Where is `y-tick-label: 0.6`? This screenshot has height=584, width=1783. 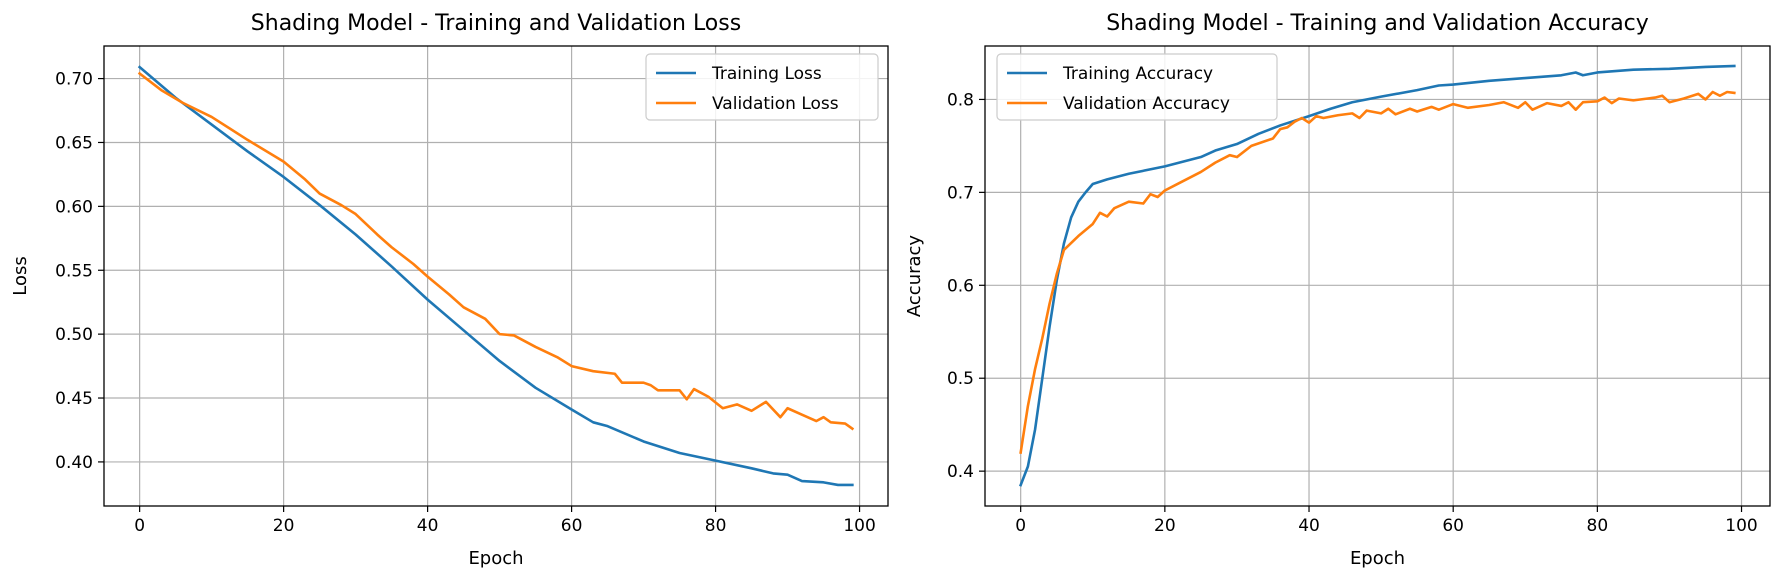
y-tick-label: 0.6 is located at coordinates (960, 286).